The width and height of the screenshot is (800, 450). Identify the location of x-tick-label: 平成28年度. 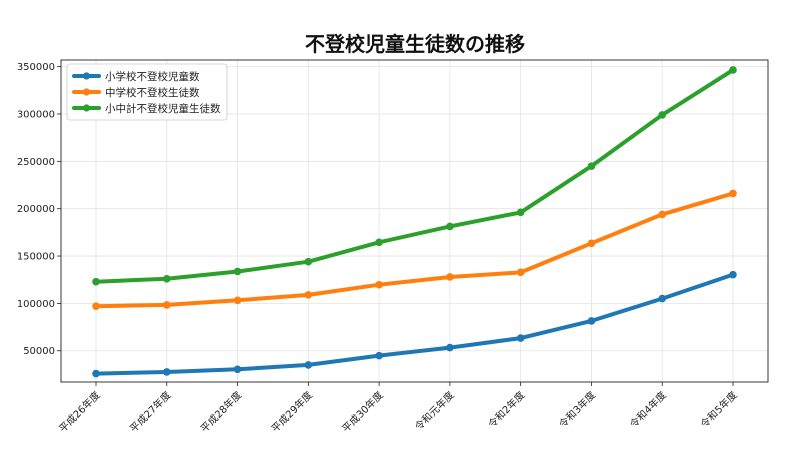
(221, 411).